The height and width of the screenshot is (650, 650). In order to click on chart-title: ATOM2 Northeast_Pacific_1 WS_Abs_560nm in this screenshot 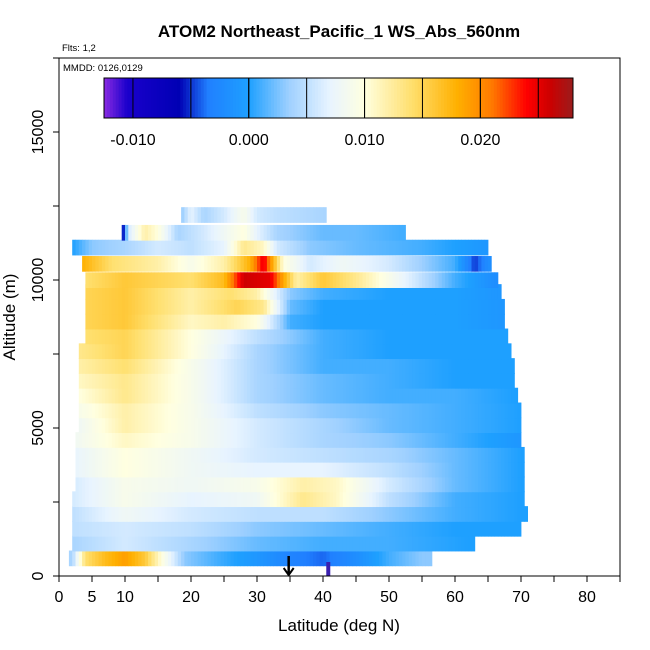, I will do `click(339, 31)`.